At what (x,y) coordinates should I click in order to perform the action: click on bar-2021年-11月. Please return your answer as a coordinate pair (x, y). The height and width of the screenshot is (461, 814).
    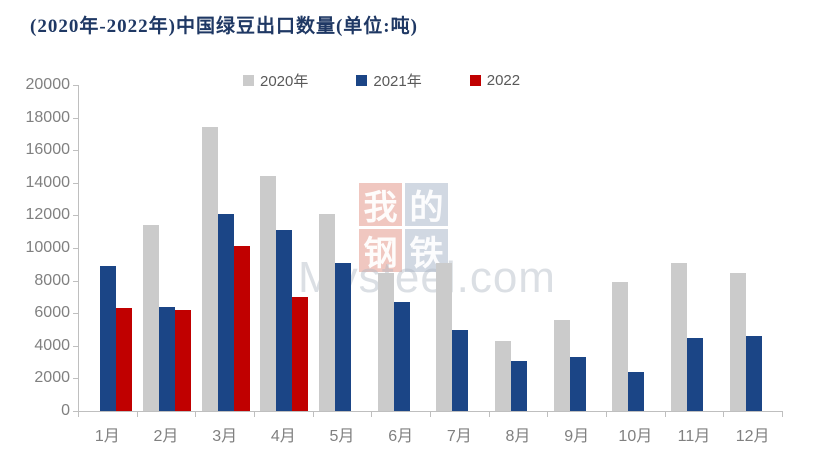
    Looking at the image, I should click on (695, 374).